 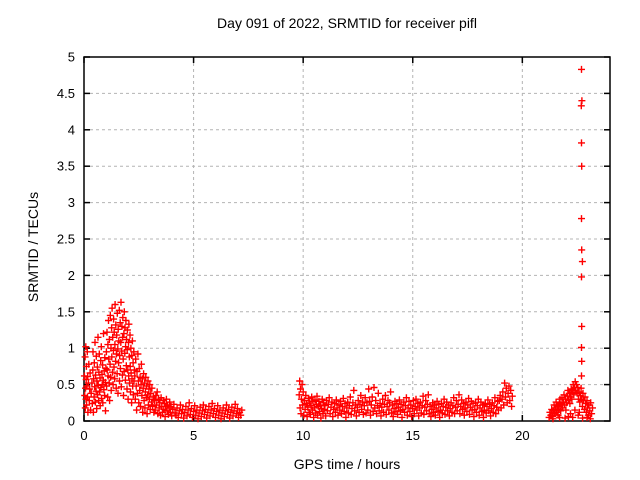 What do you see at coordinates (303, 435) in the screenshot?
I see `x-tick-label: 10` at bounding box center [303, 435].